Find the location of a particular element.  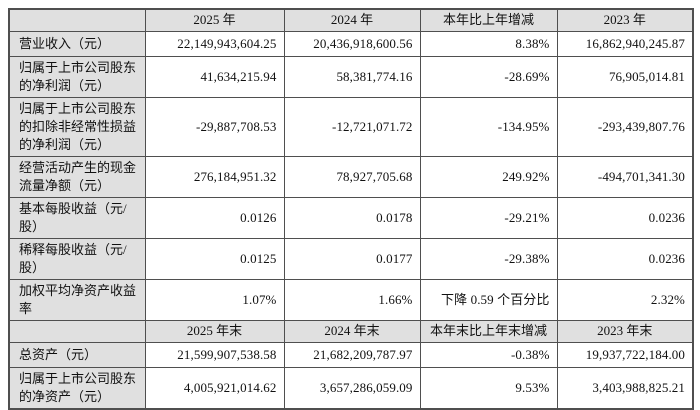

row-label-cell: 经营活动产生的现金流量净额（元） is located at coordinates (77, 176).